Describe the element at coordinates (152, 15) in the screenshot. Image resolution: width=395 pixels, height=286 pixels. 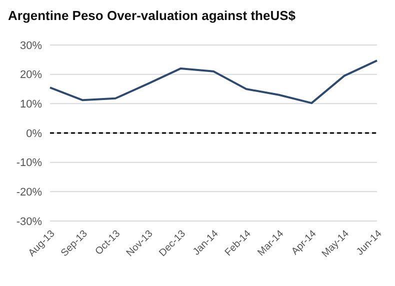
I see `chart-title: Argentine Peso Over-valuation against theUS$` at that location.